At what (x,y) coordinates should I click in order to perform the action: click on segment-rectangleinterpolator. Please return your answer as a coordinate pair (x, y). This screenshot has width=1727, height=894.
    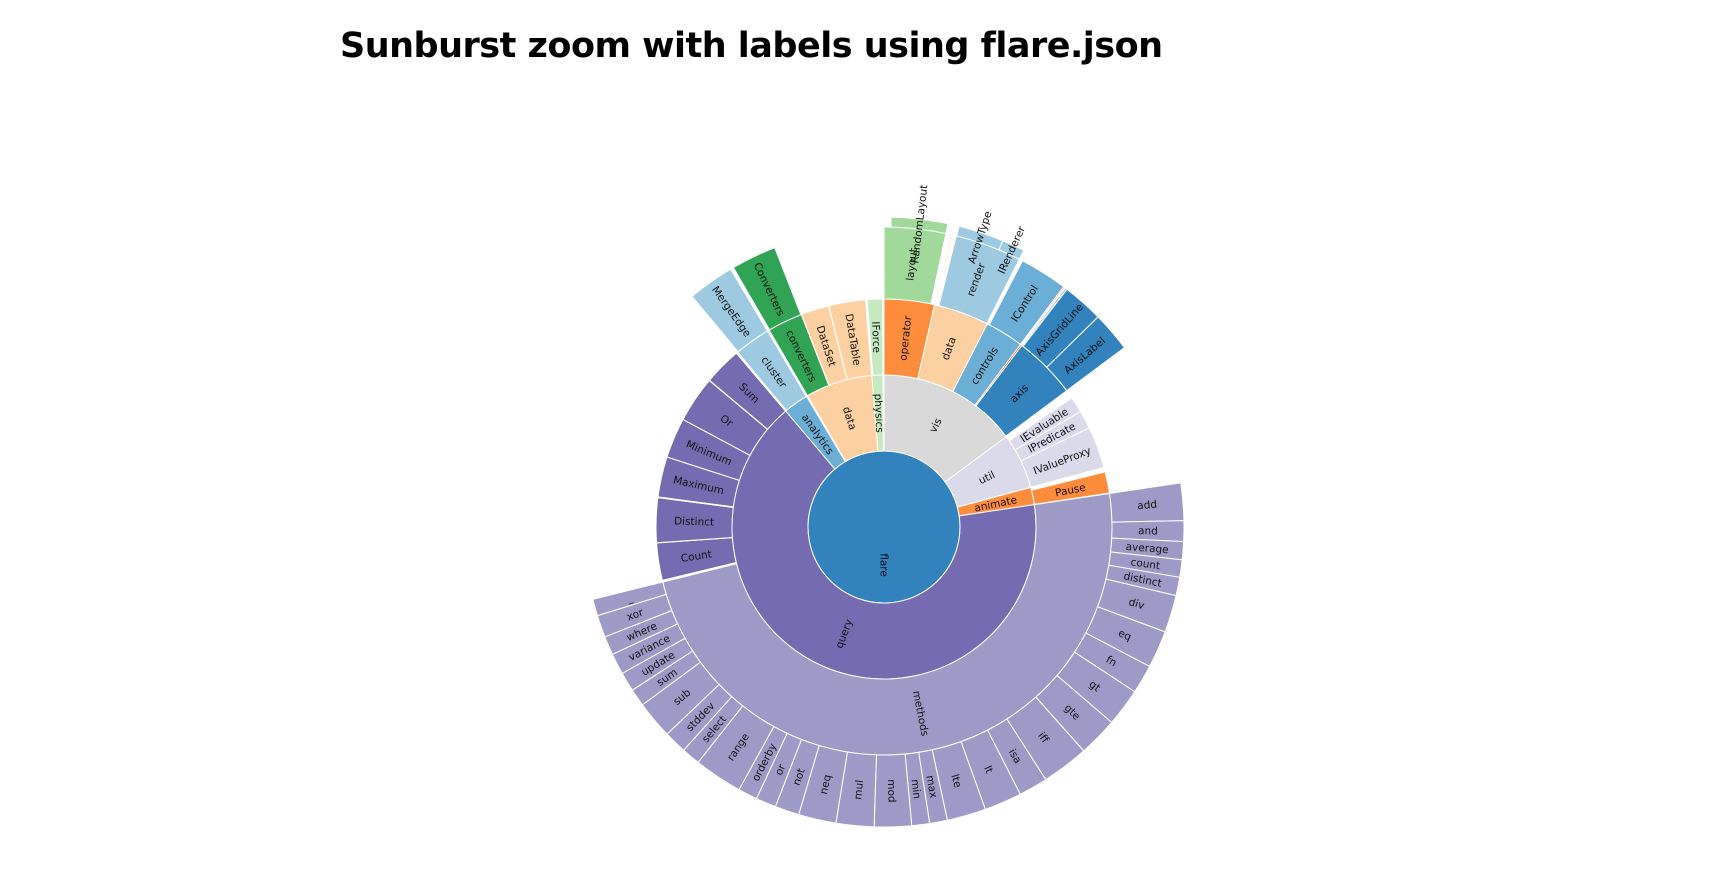
    Looking at the image, I should click on (1139, 459).